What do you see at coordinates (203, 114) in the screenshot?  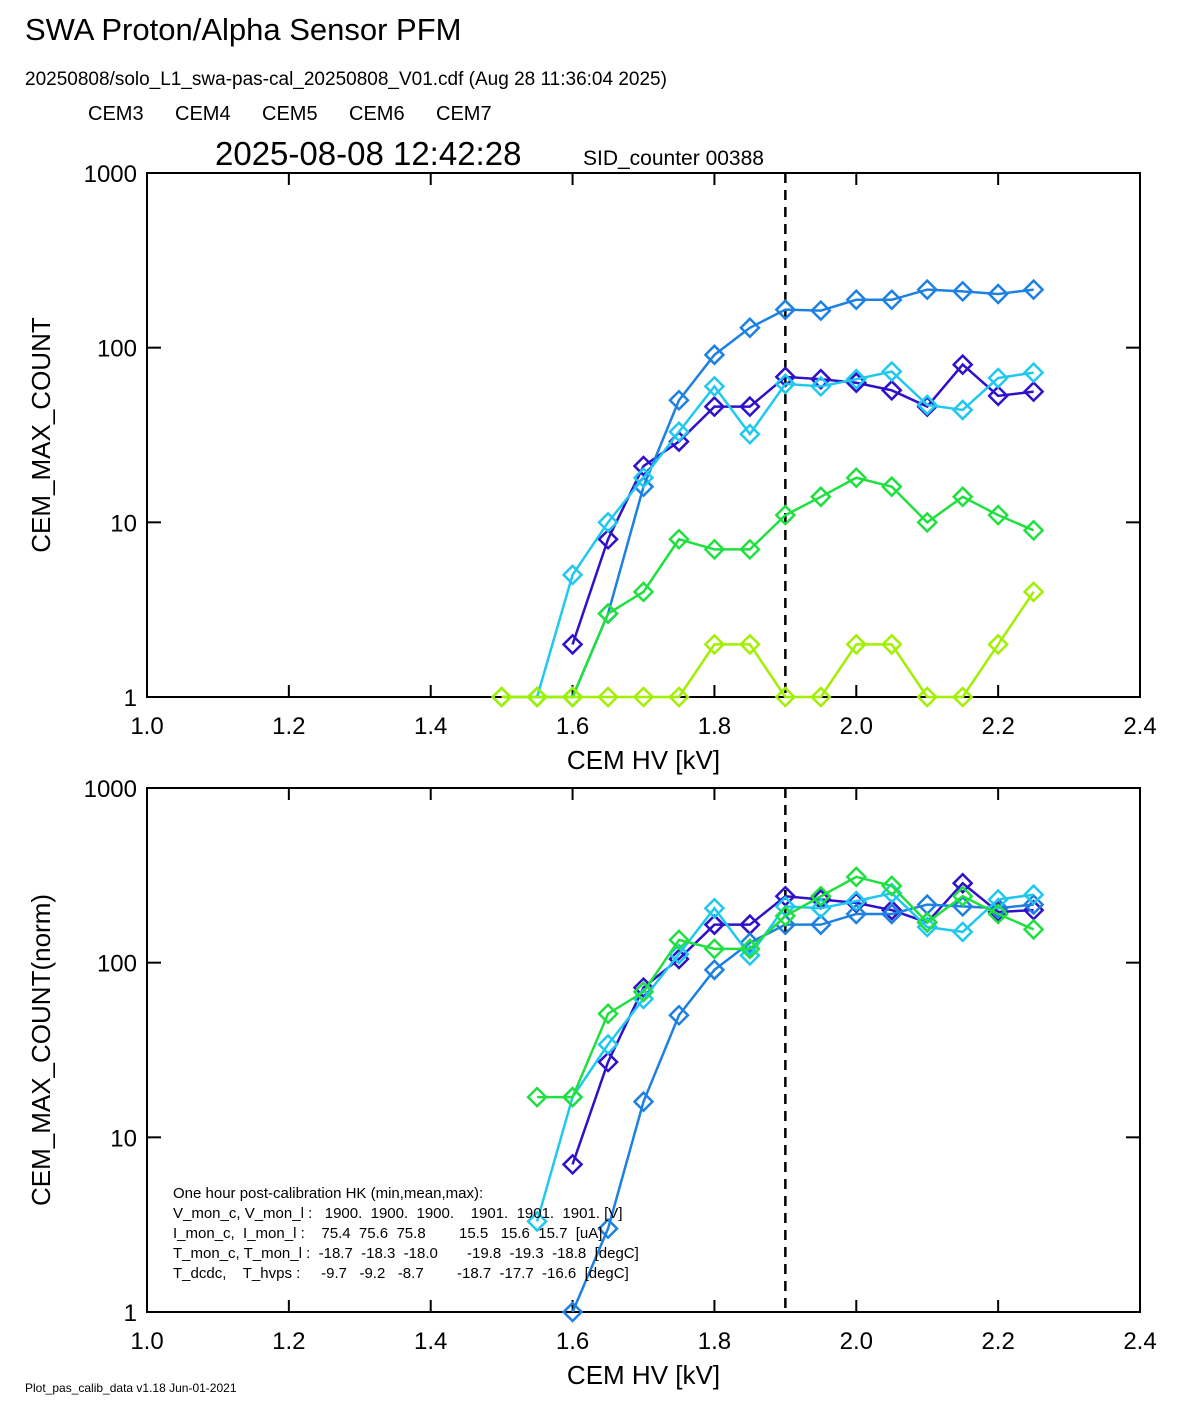 I see `legend-entry: CEM4` at bounding box center [203, 114].